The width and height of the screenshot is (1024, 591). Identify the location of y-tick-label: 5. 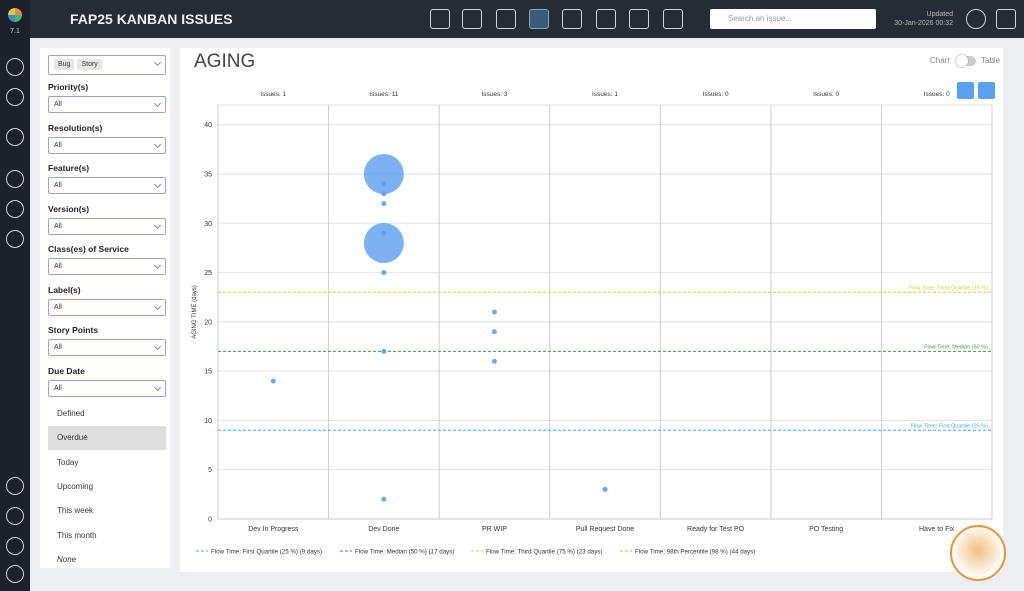
(210, 470).